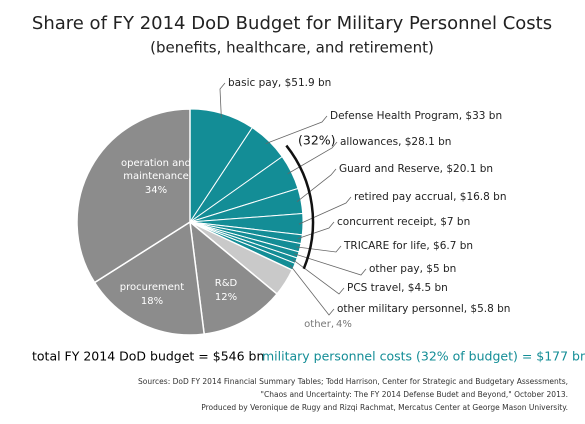 The width and height of the screenshot is (585, 424). I want to click on slice-label: PCS travel, $4.5 bn, so click(397, 288).